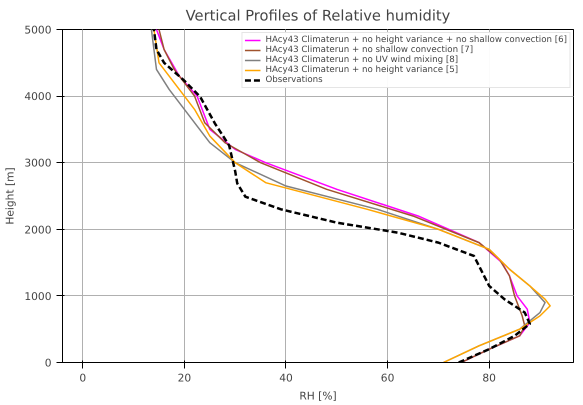  What do you see at coordinates (38, 30) in the screenshot?
I see `y-tick-label: 5000` at bounding box center [38, 30].